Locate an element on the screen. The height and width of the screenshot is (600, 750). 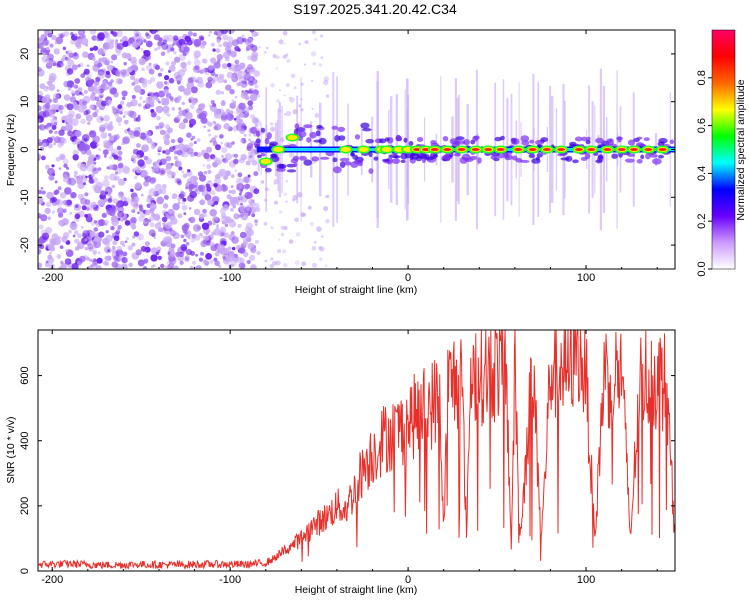
colorbar-tick-label: 0.0 is located at coordinates (702, 268).